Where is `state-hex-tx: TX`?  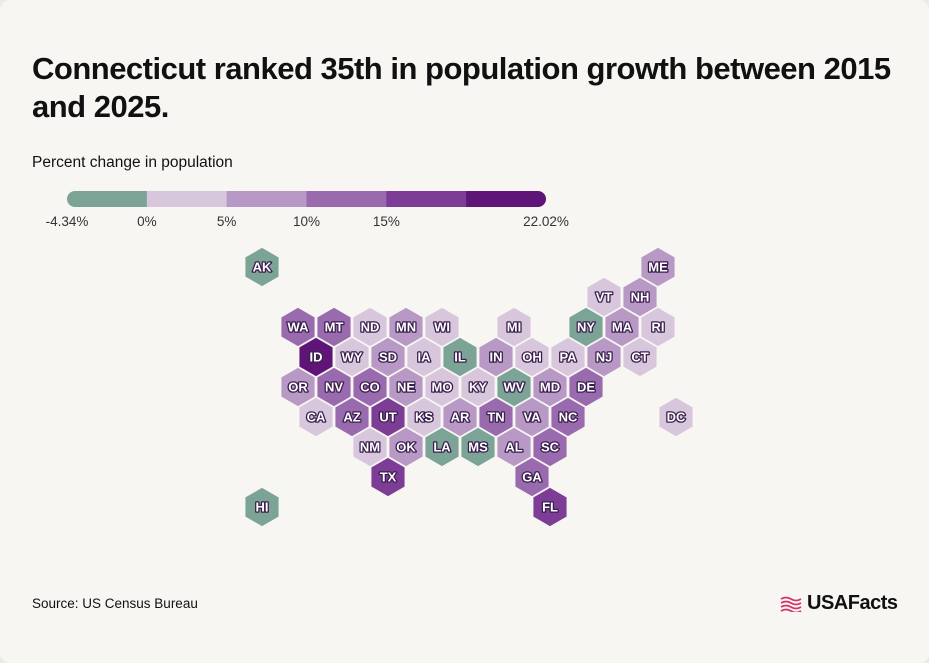
state-hex-tx: TX is located at coordinates (388, 477).